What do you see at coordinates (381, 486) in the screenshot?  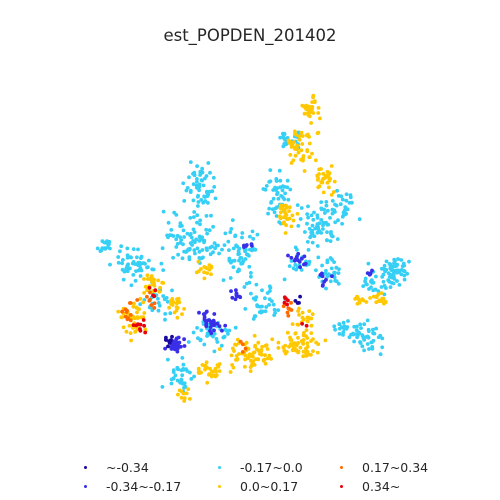 I see `legend-label-6: 0.34~` at bounding box center [381, 486].